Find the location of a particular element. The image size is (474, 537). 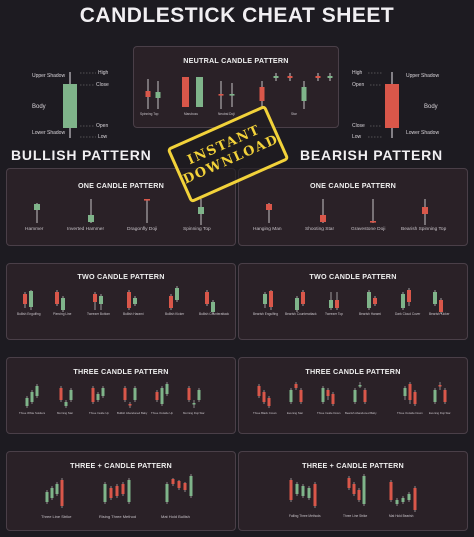

bearish-threeplus-label-0: Falling Three Methods is located at coordinates (305, 516).